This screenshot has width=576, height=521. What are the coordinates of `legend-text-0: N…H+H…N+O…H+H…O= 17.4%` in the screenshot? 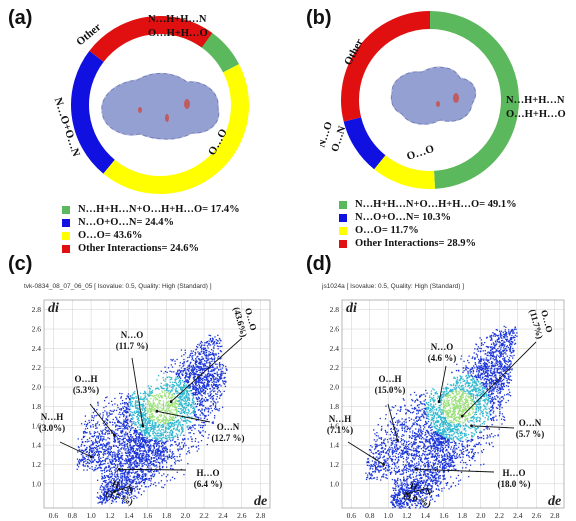 It's located at (159, 209).